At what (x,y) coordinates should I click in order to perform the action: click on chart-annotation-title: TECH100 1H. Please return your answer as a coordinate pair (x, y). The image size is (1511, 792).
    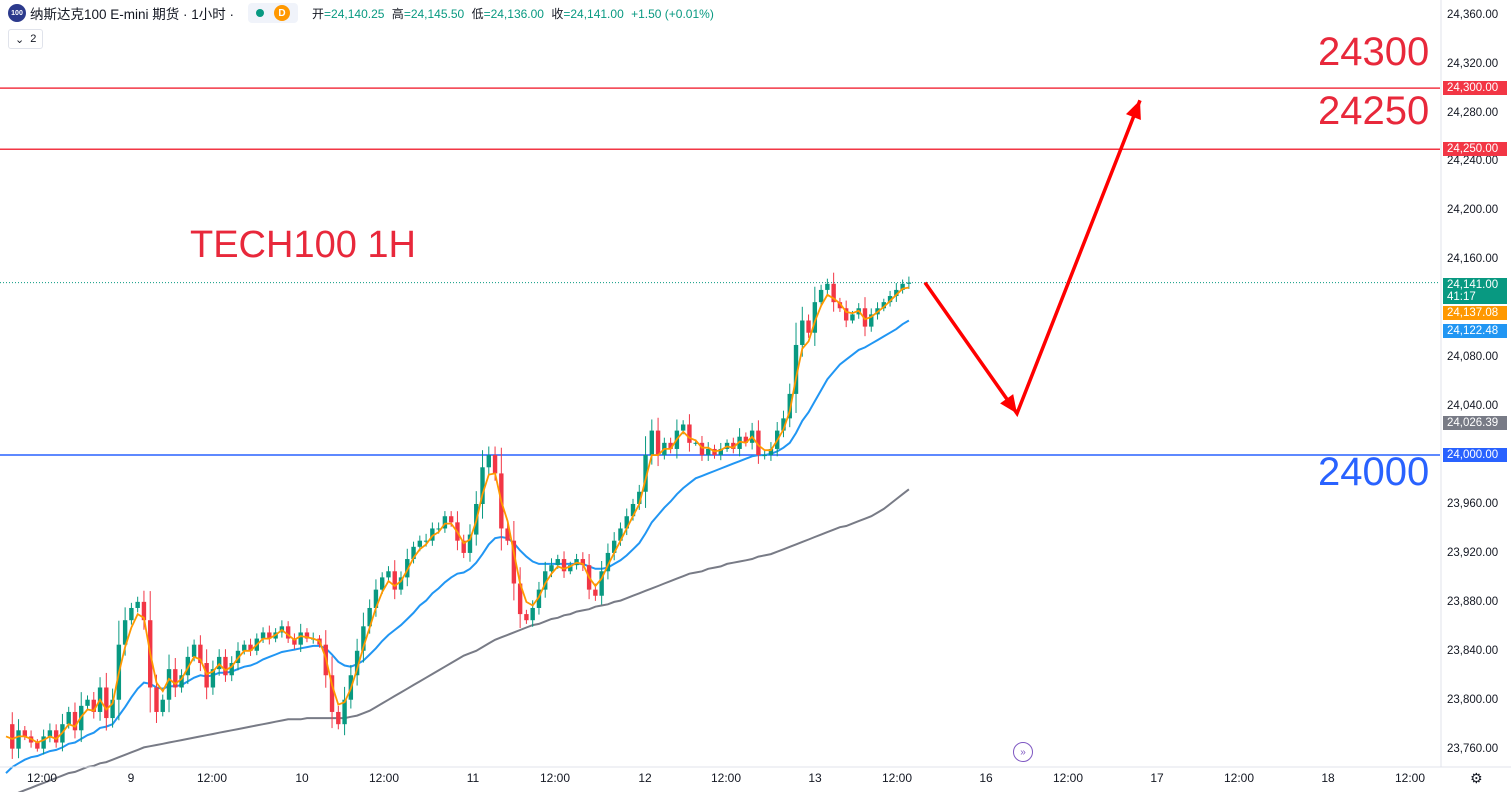
    Looking at the image, I should click on (303, 245).